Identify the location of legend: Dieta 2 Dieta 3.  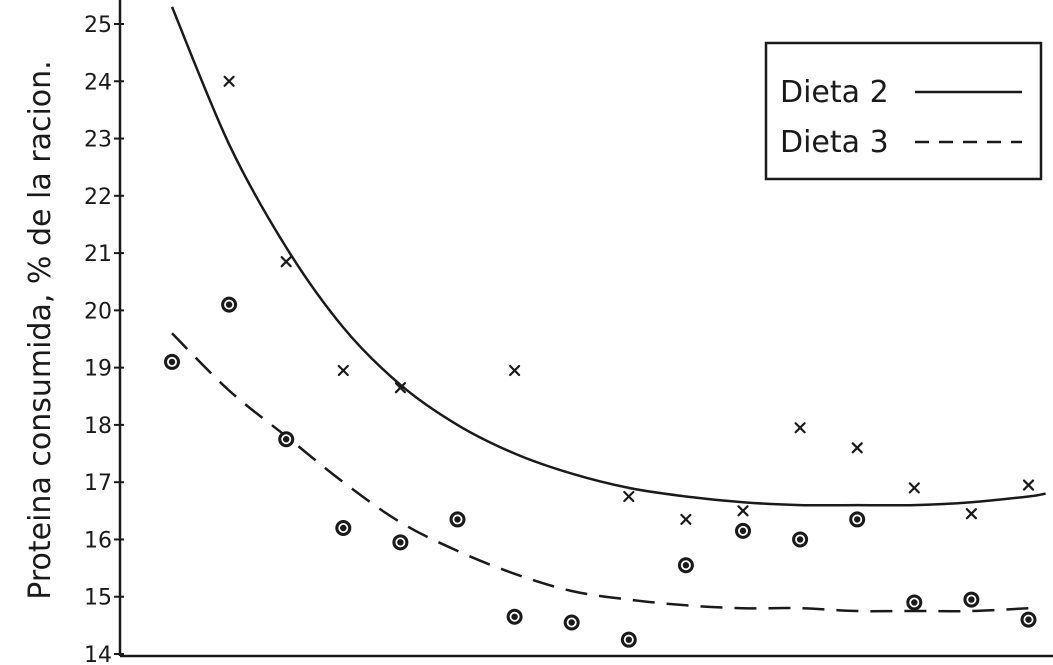
(903, 111).